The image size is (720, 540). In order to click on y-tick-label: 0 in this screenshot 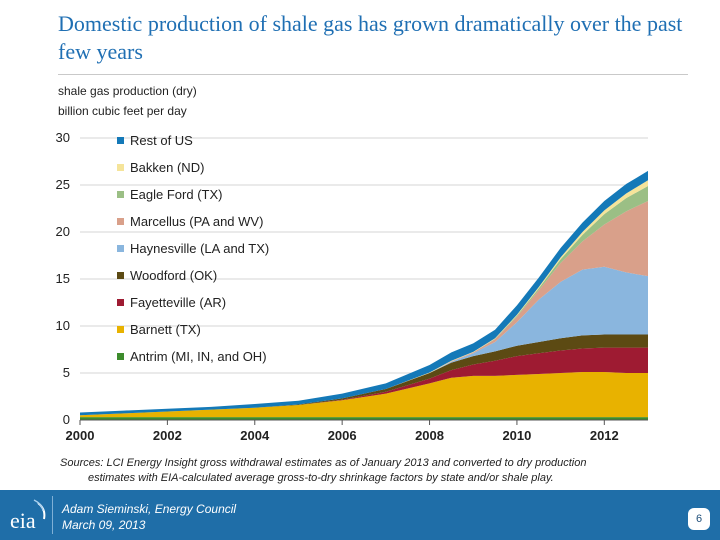, I will do `click(66, 419)`.